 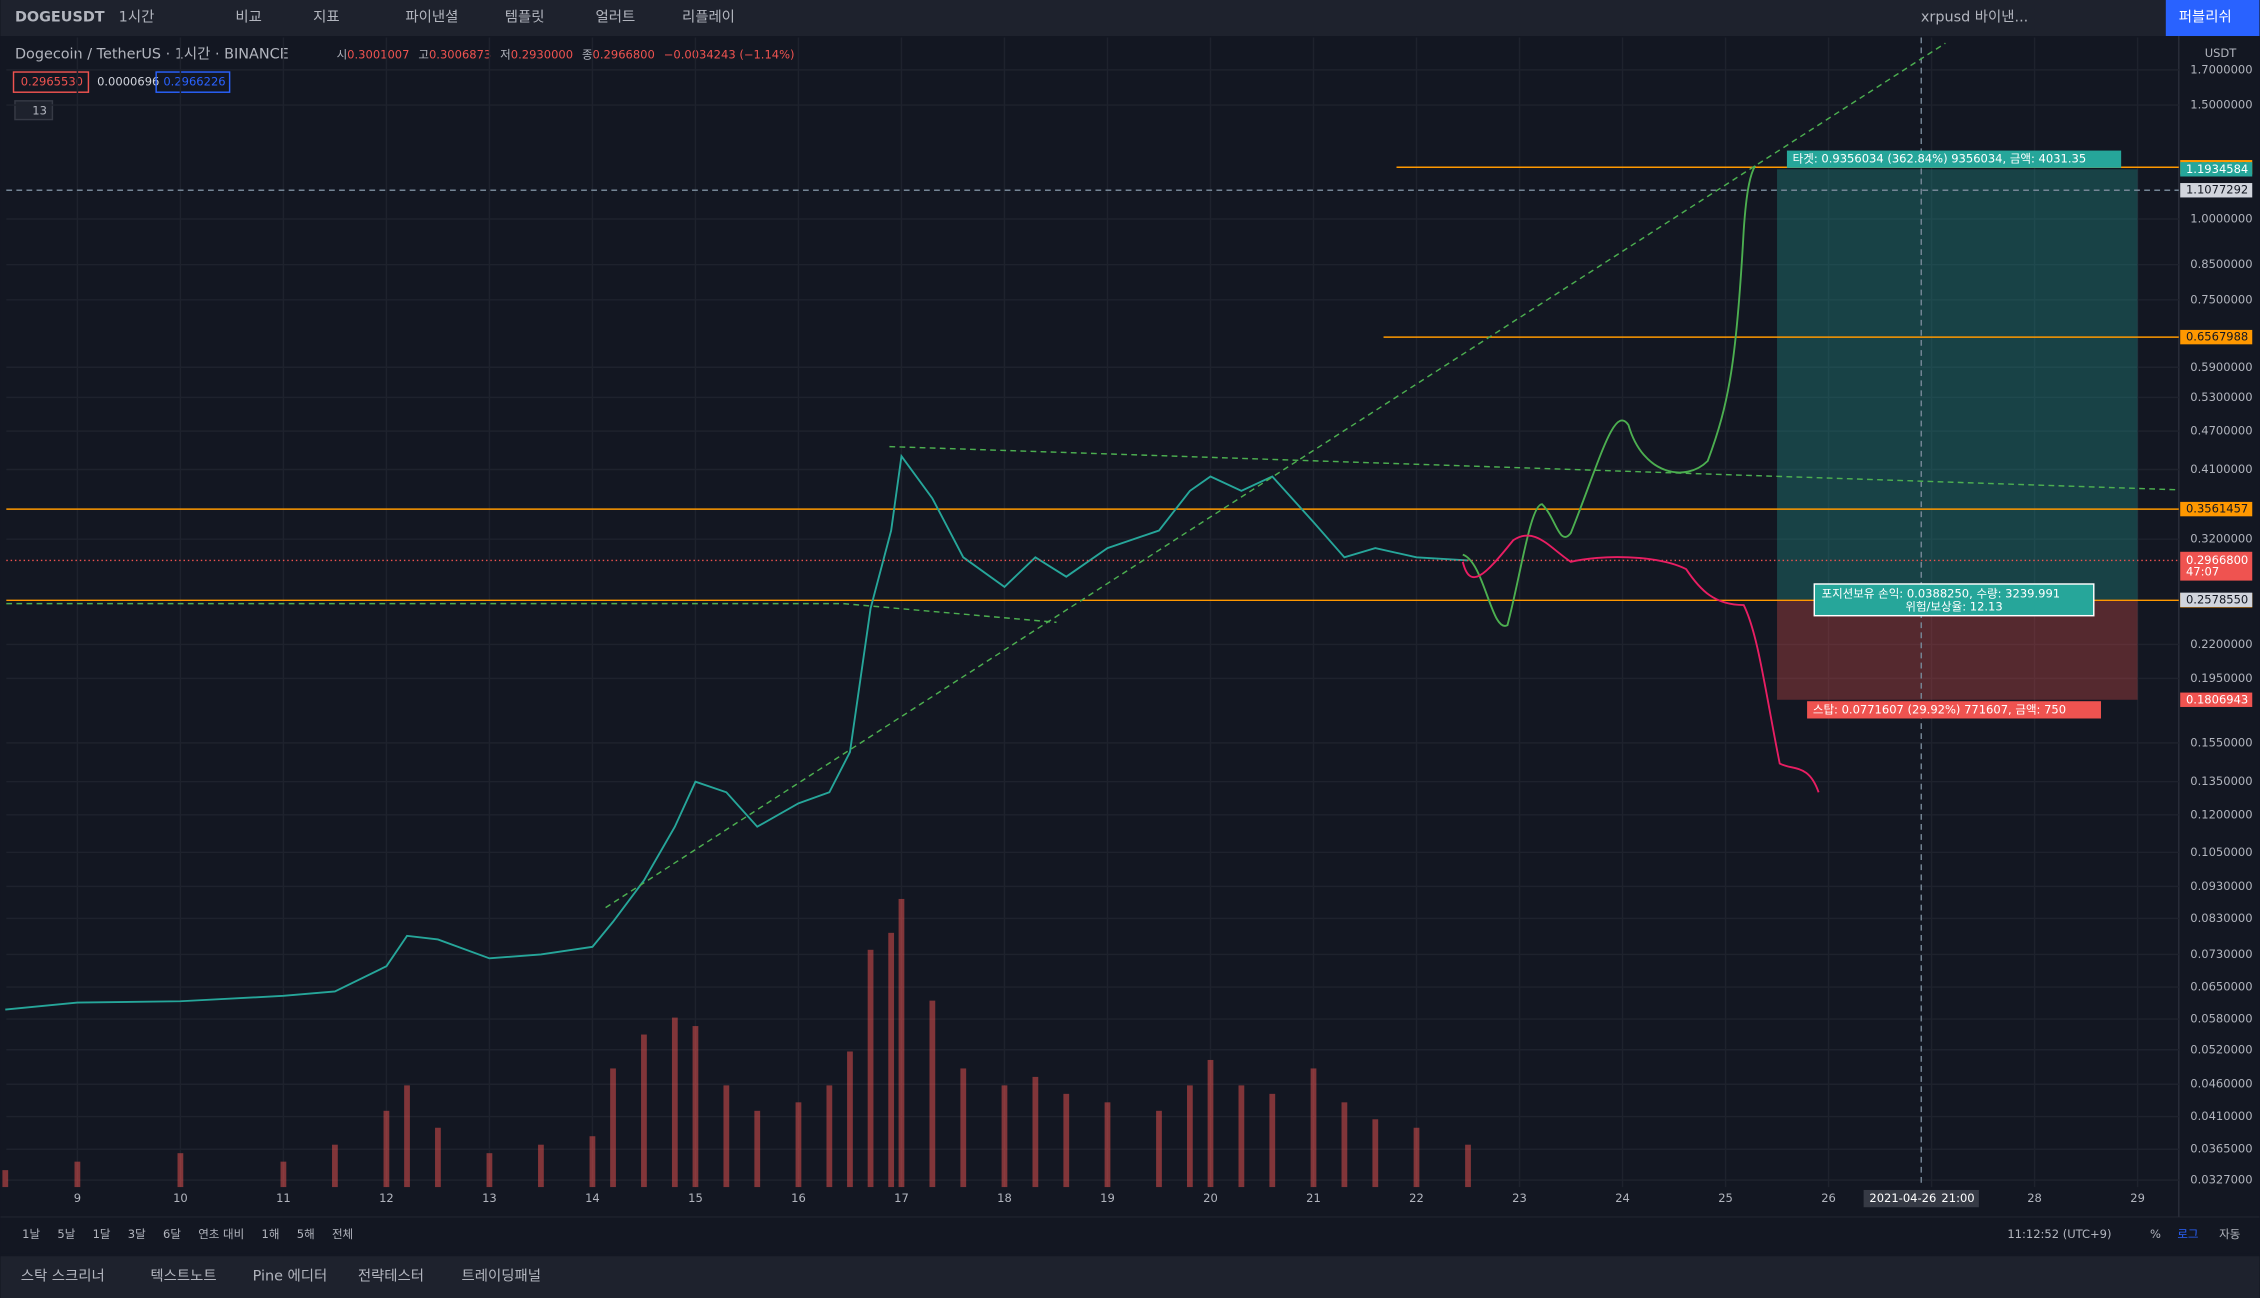 I want to click on panel-tab: 트레이딩패널, so click(x=501, y=1275).